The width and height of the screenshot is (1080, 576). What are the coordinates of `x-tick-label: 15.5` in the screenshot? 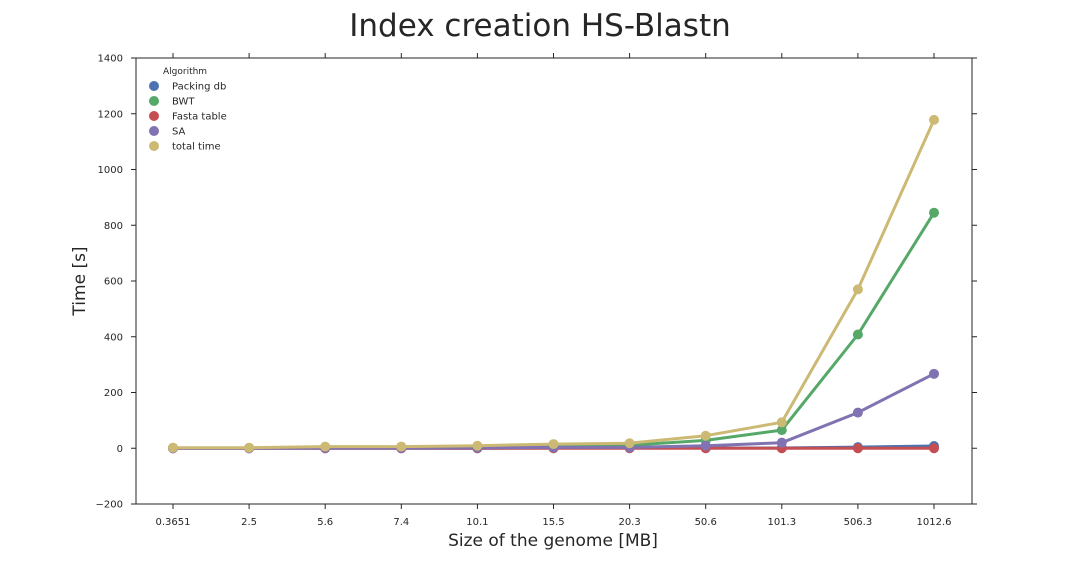 It's located at (553, 522).